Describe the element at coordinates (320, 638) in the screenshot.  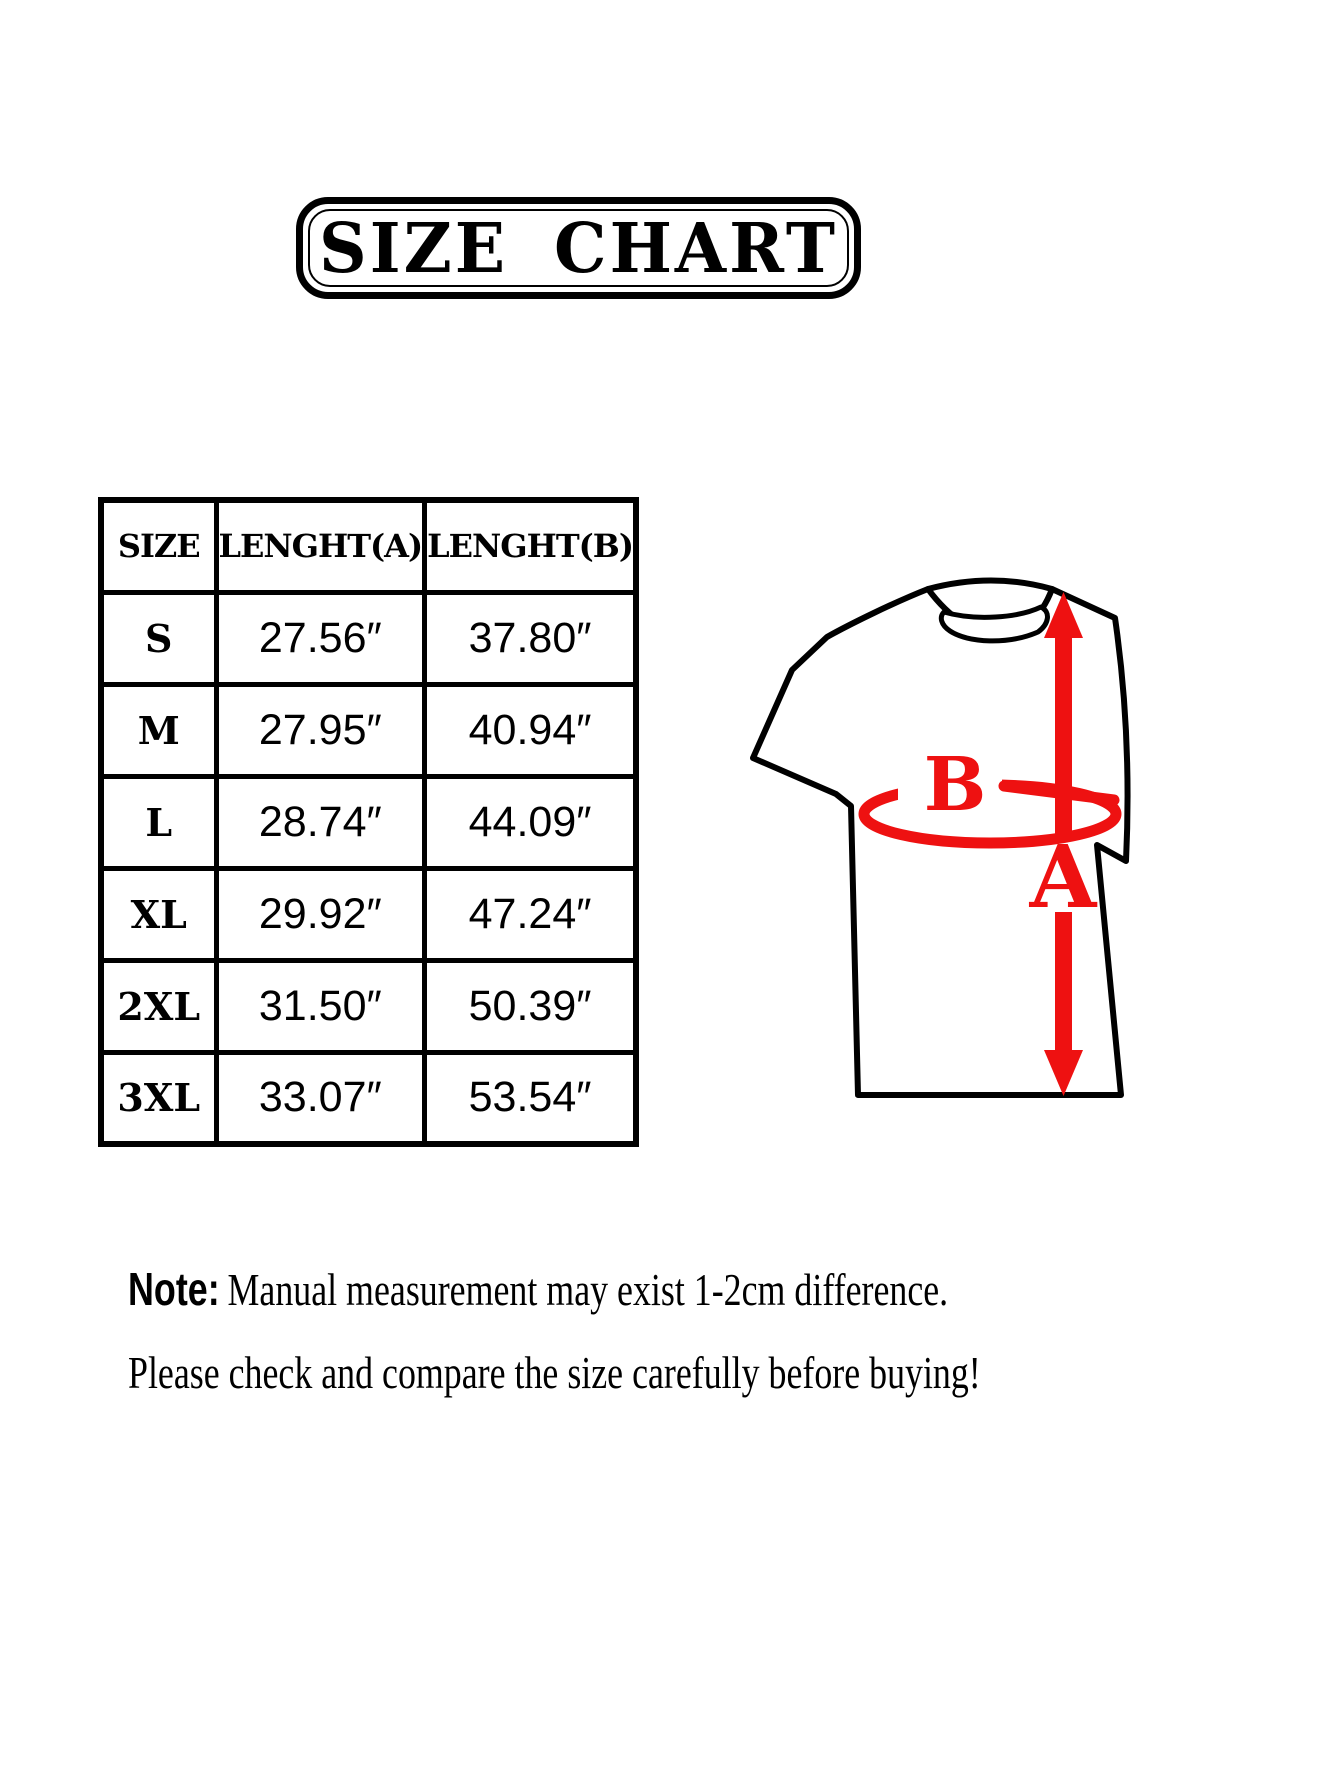
I see `length-a-cell: 27.56″` at that location.